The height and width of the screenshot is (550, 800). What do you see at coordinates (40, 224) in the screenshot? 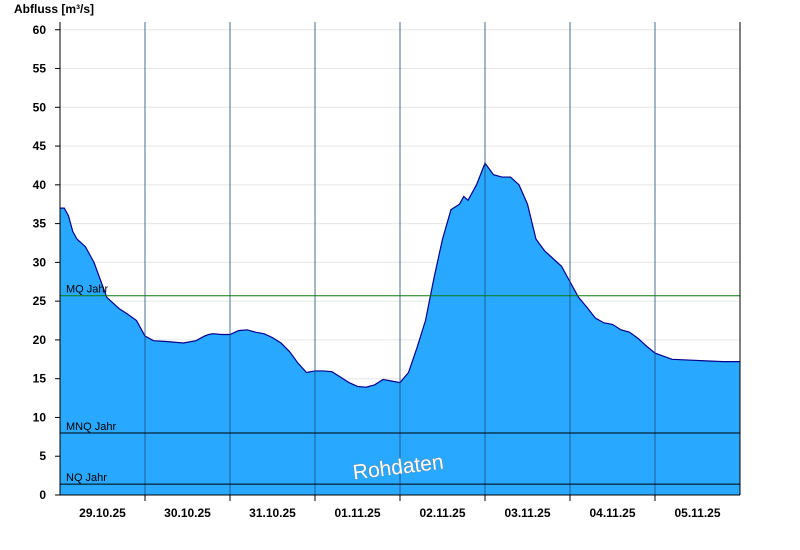
I see `y-tick-label: 35` at bounding box center [40, 224].